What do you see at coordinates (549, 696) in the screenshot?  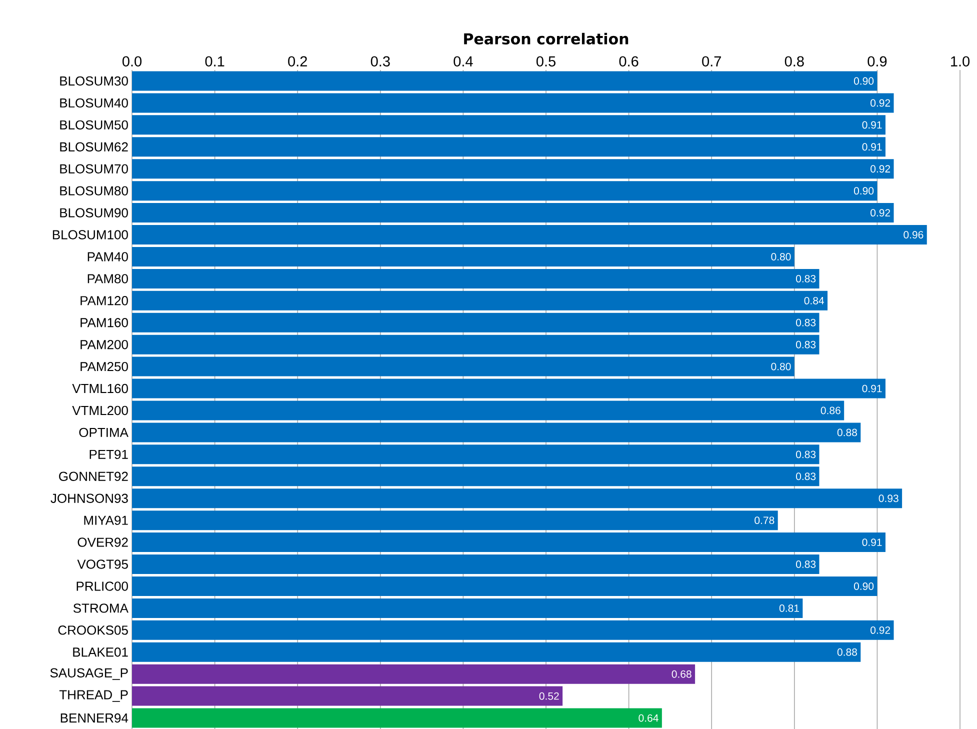 I see `data-label: 0.52` at bounding box center [549, 696].